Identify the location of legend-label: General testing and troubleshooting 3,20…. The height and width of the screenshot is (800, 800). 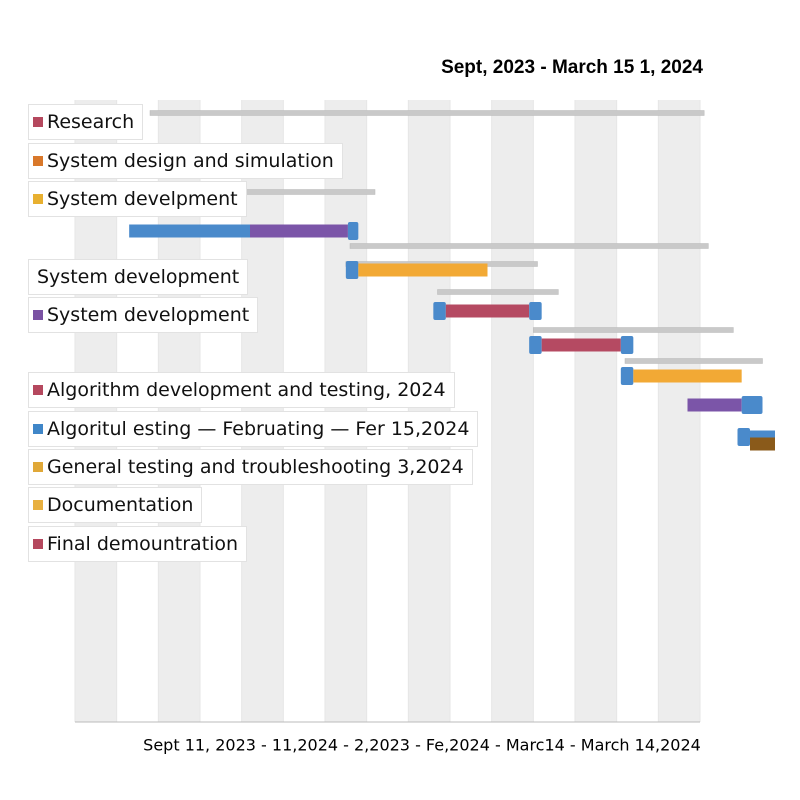
(255, 467).